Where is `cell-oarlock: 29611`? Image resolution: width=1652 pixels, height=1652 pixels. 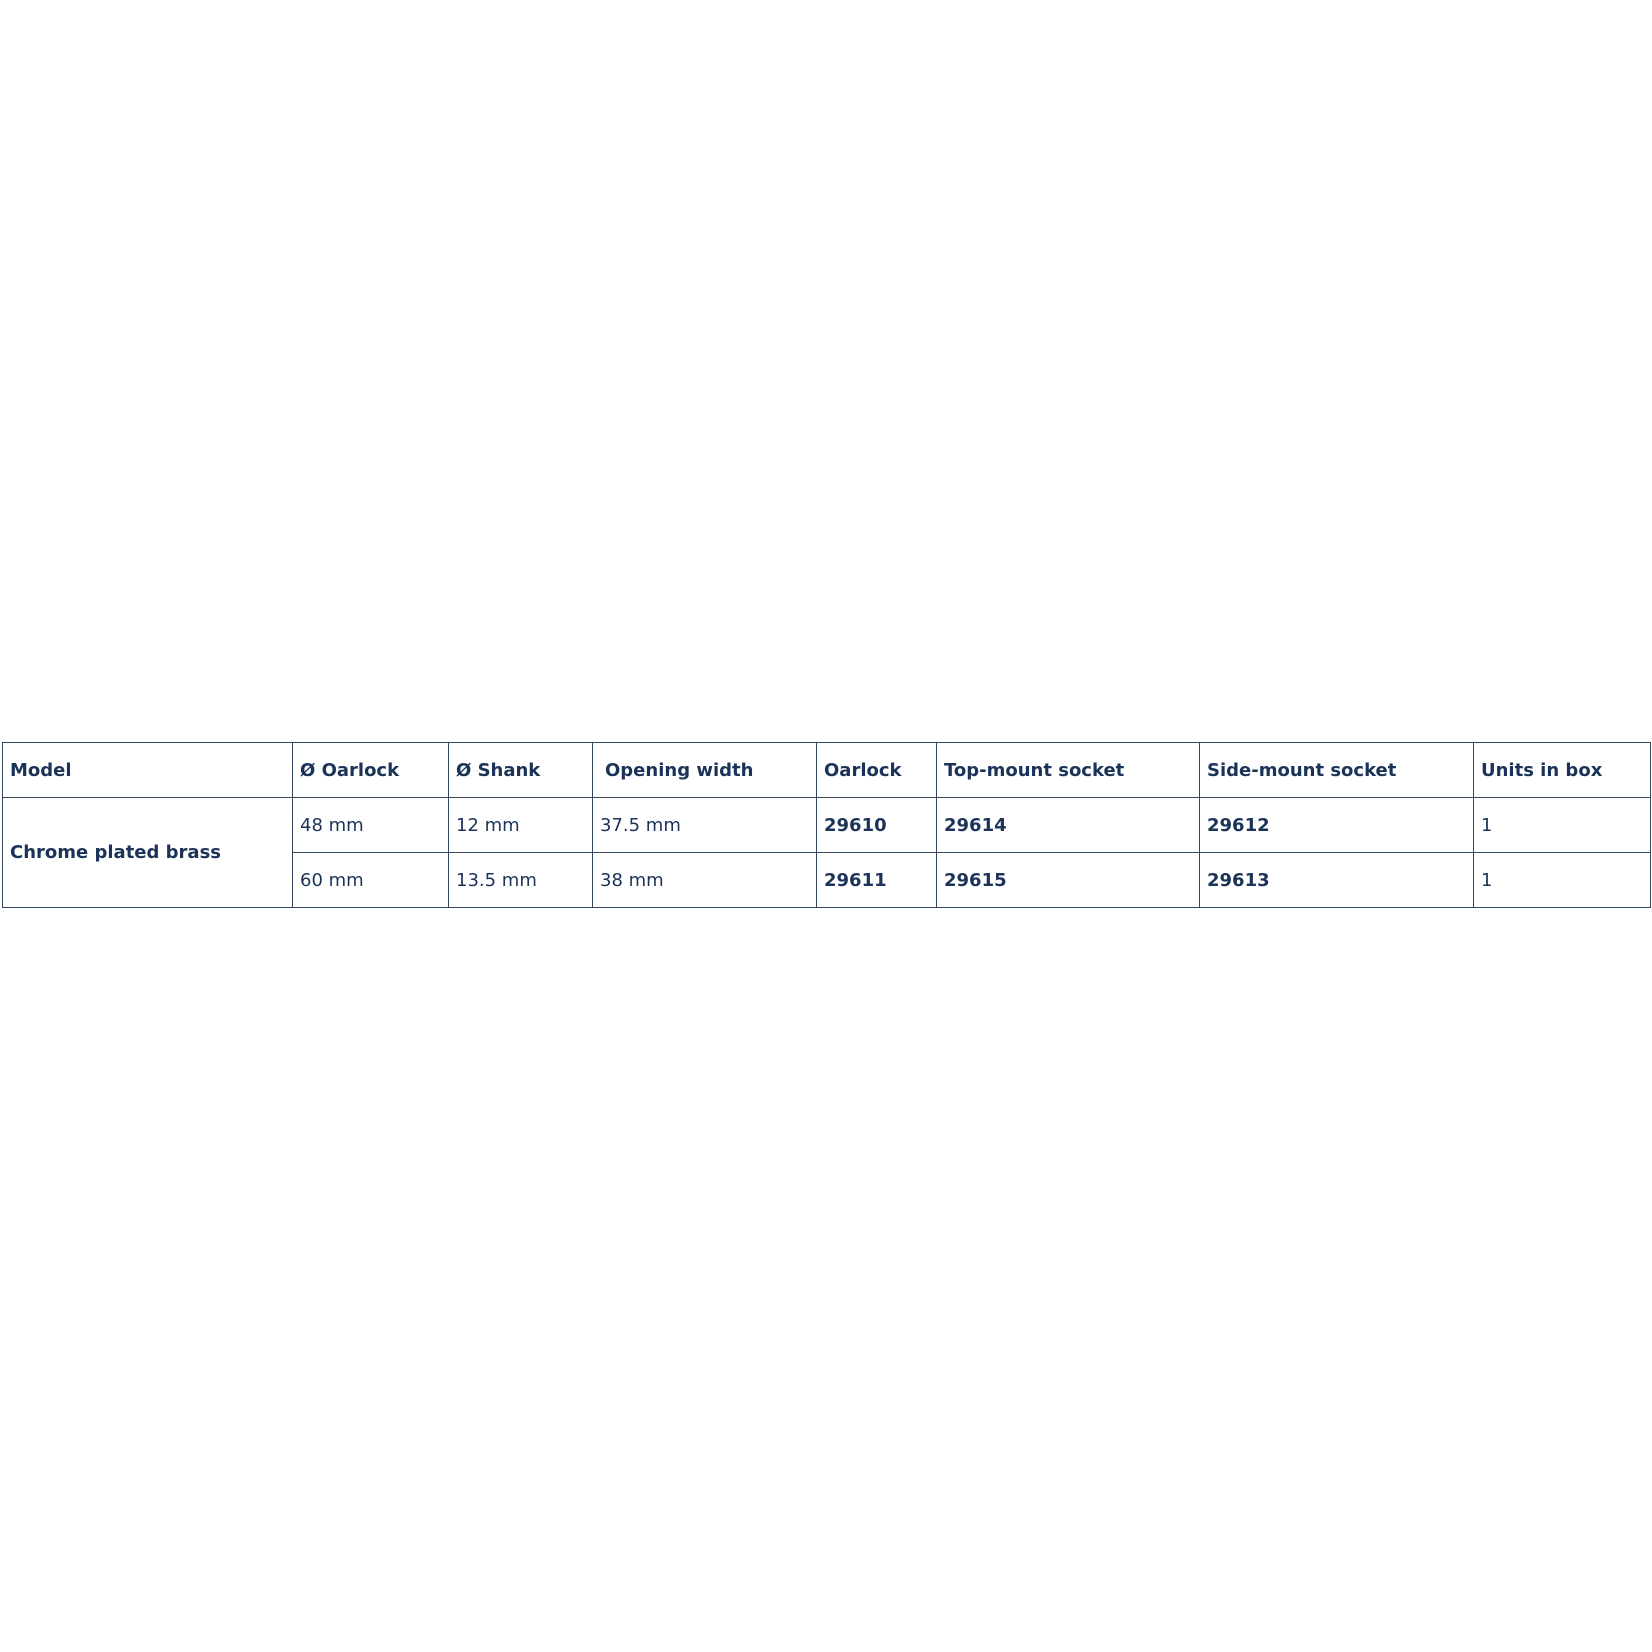 cell-oarlock: 29611 is located at coordinates (876, 880).